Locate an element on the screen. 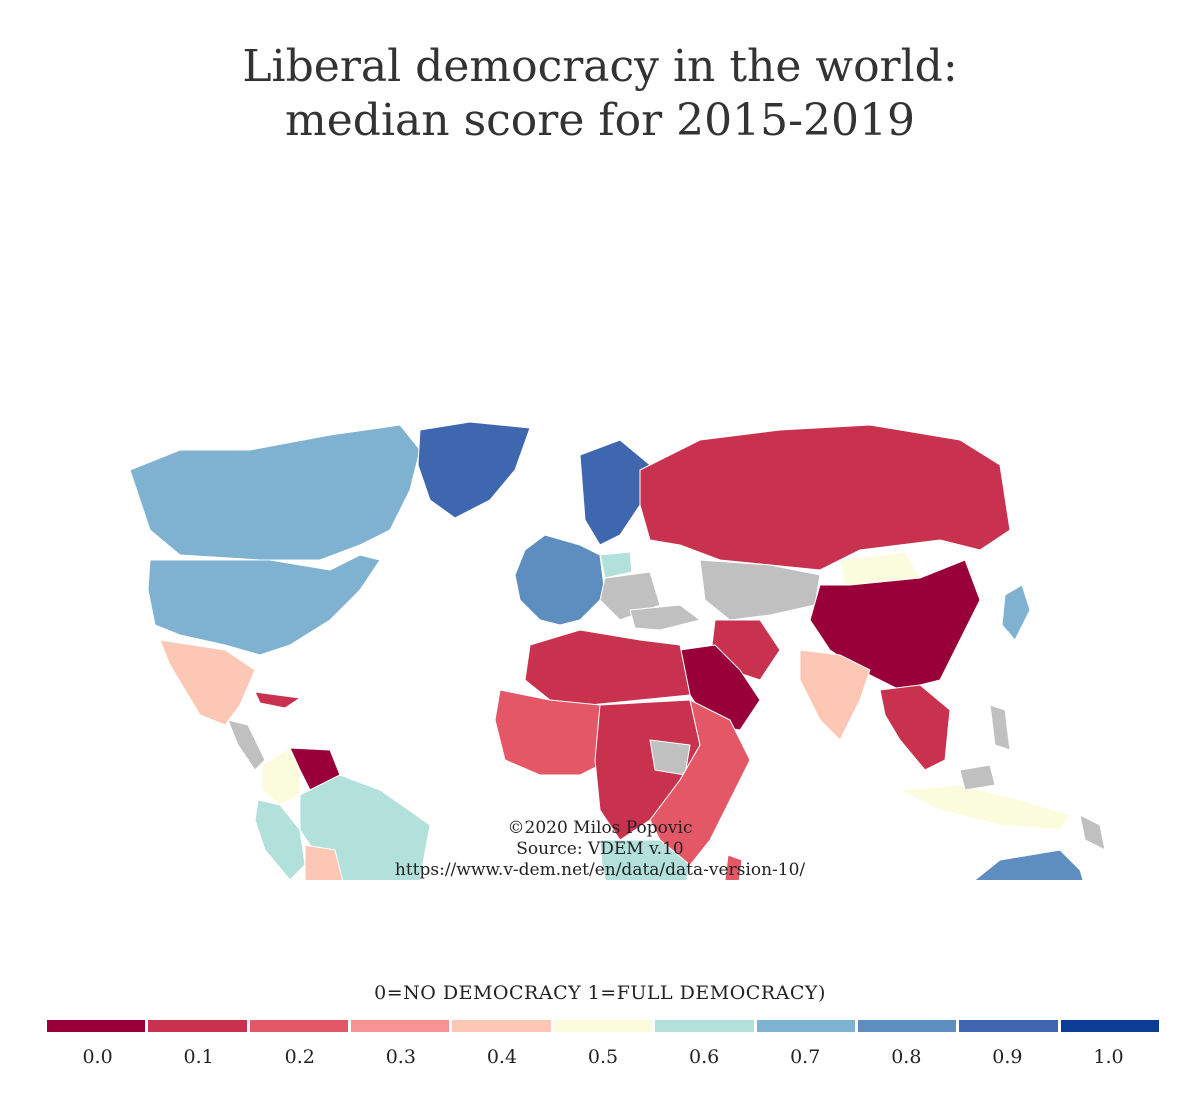  region-papua-new-guinea is located at coordinates (1092, 832).